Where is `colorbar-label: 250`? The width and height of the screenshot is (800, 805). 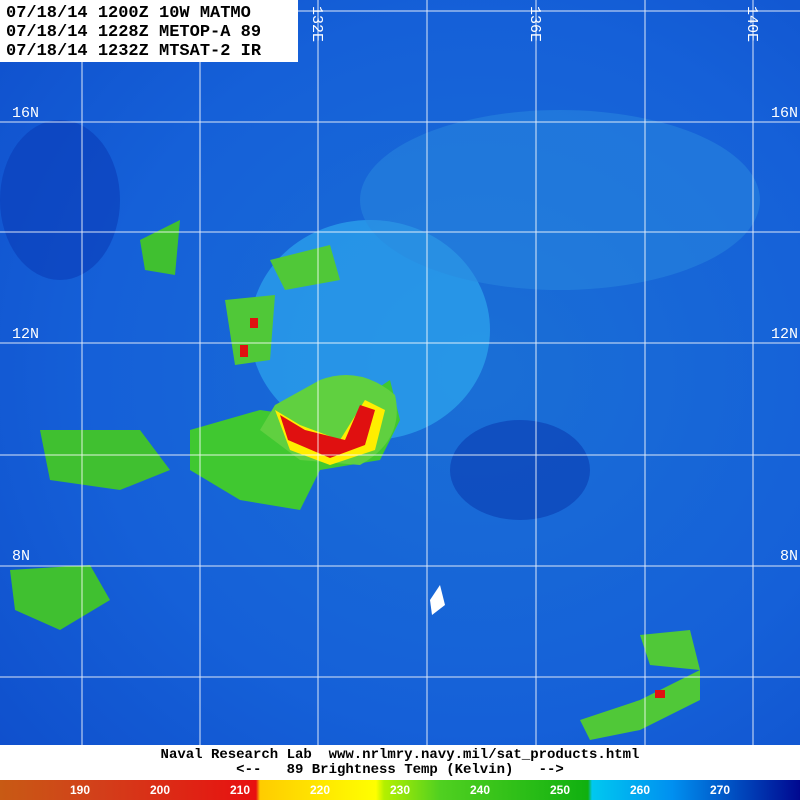 colorbar-label: 250 is located at coordinates (560, 790).